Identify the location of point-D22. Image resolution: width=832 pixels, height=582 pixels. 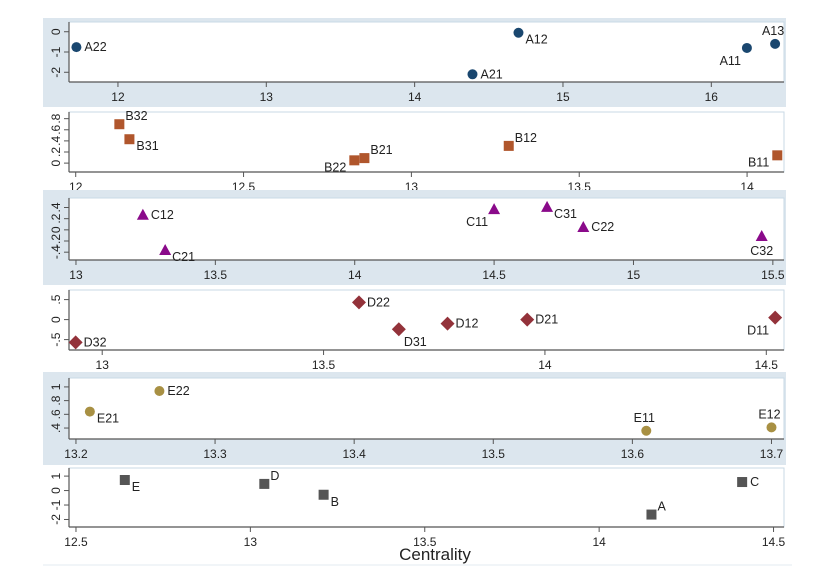
(358, 302).